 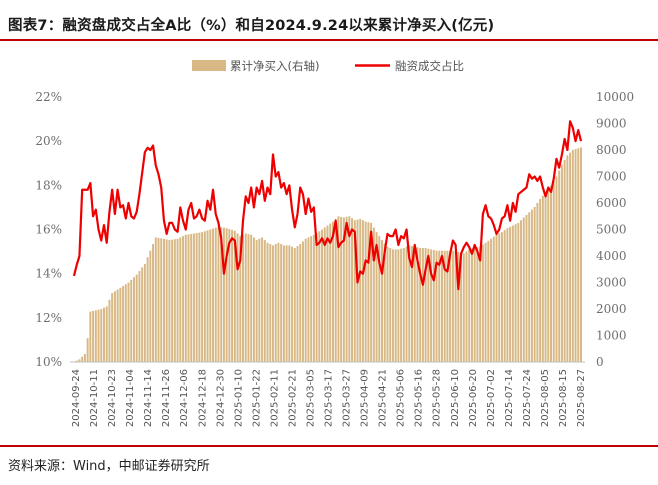 I want to click on left-axis-ticks: 10% 12% 14% 16% 18% 20% 22%, so click(x=48, y=229).